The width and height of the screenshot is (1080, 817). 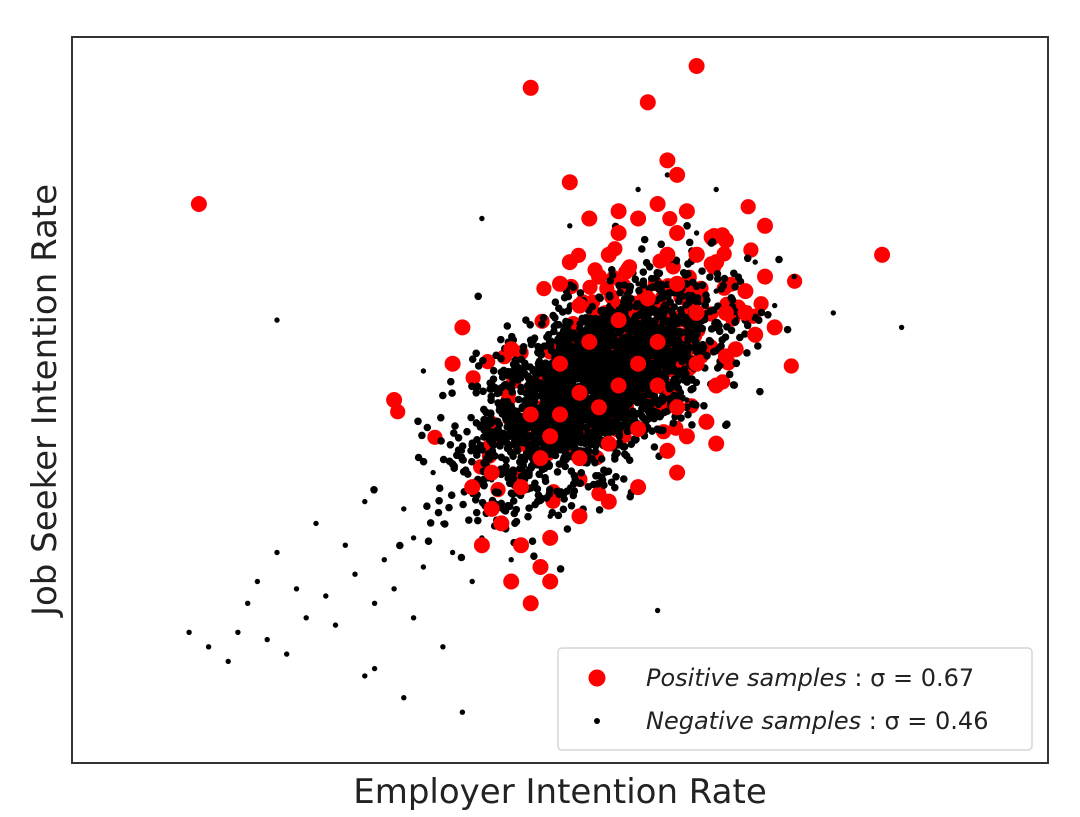 I want to click on legend-negative-sigma: : σ = 0.46, so click(x=924, y=721).